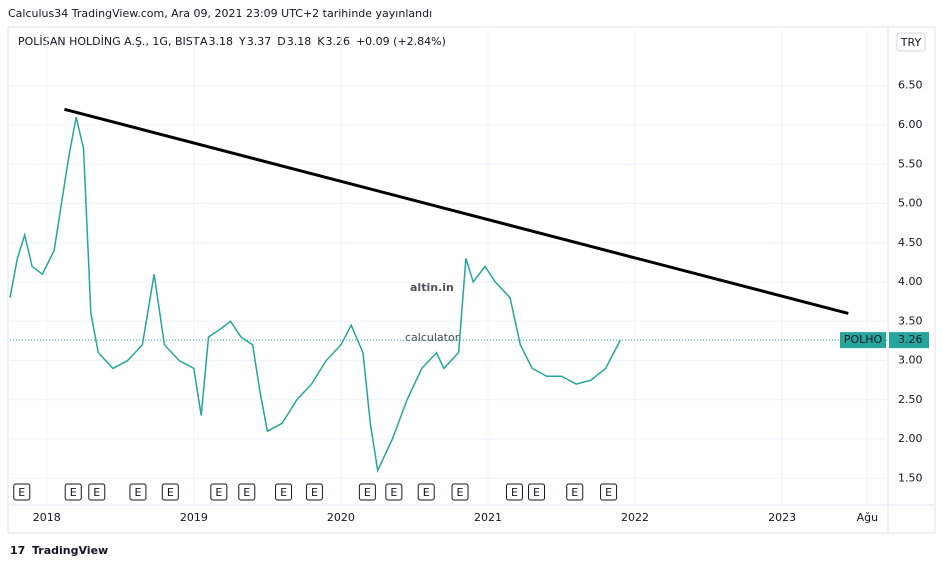 The height and width of the screenshot is (572, 943). I want to click on logo: 17, so click(17, 550).